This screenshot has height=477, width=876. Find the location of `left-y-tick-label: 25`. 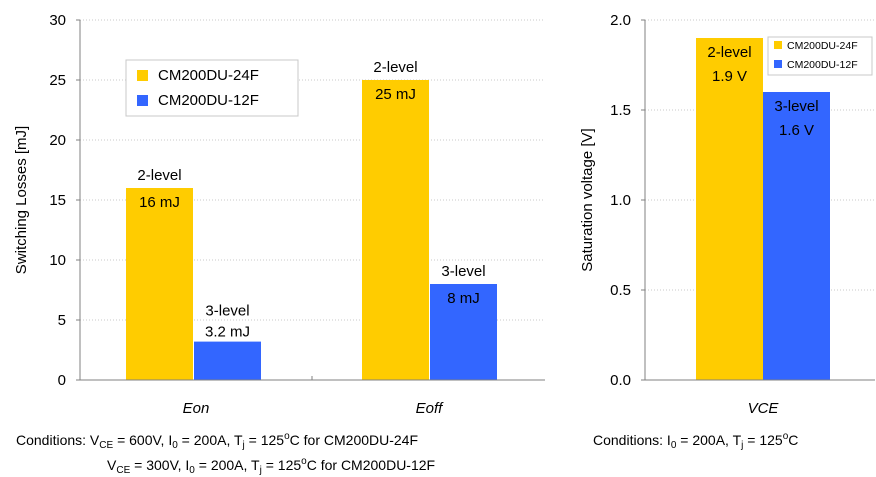

left-y-tick-label: 25 is located at coordinates (57, 80).